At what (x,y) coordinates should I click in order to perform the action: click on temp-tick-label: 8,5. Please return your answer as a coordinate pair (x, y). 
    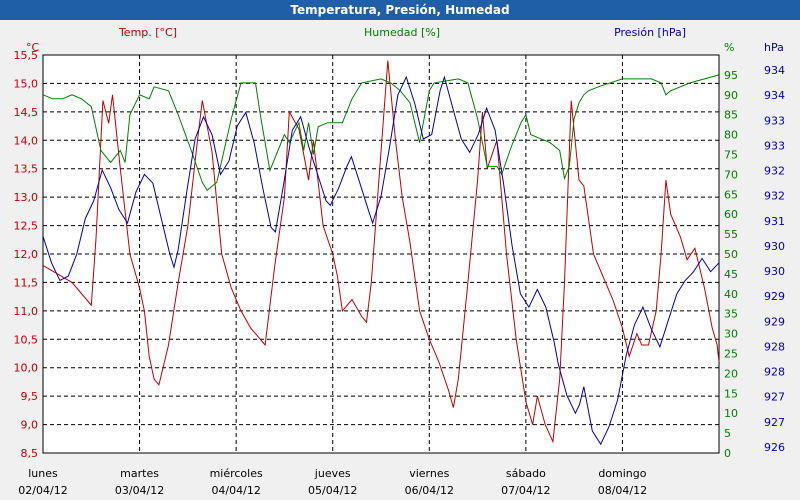
    Looking at the image, I should click on (30, 453).